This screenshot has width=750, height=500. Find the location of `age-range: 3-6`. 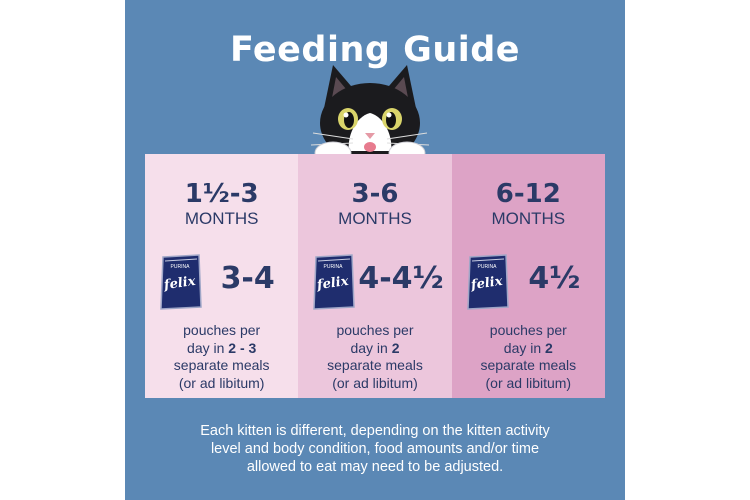

age-range: 3-6 is located at coordinates (375, 194).